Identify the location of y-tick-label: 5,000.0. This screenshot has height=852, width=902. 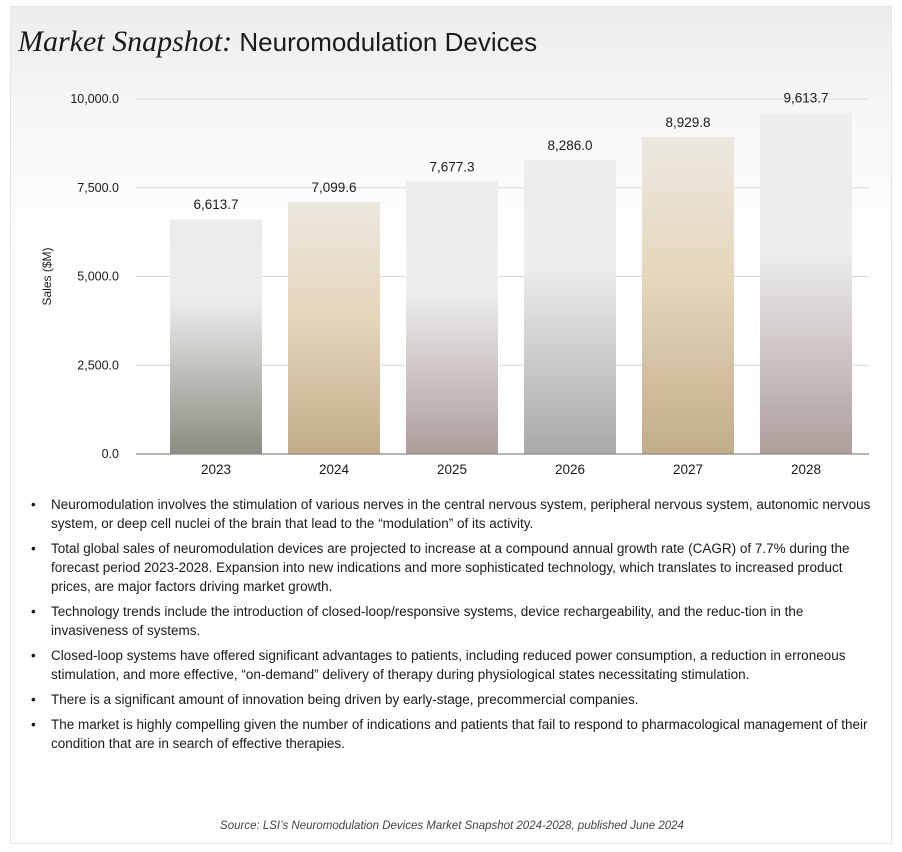
(98, 277).